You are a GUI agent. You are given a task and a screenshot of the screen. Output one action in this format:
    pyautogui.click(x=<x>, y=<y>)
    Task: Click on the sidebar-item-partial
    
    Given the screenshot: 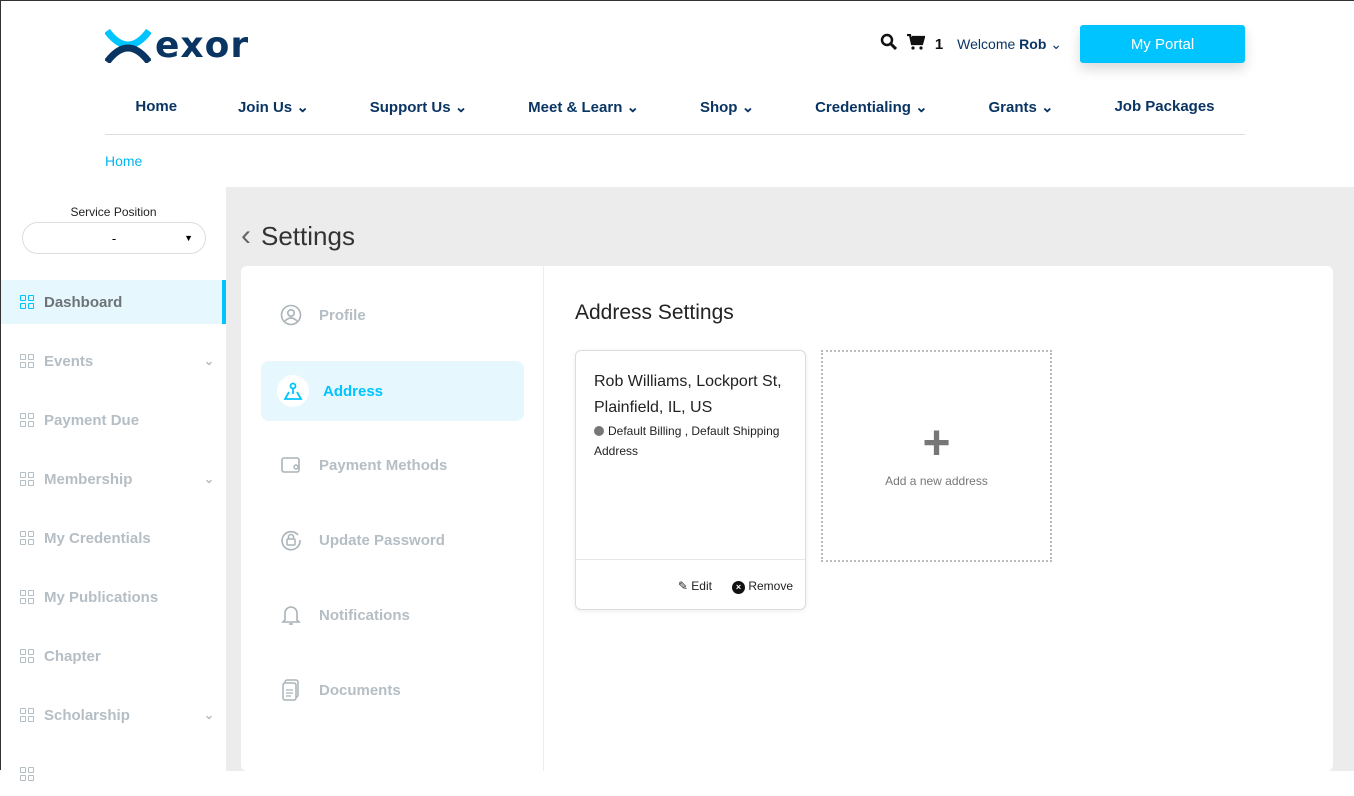 What is the action you would take?
    pyautogui.click(x=113, y=774)
    